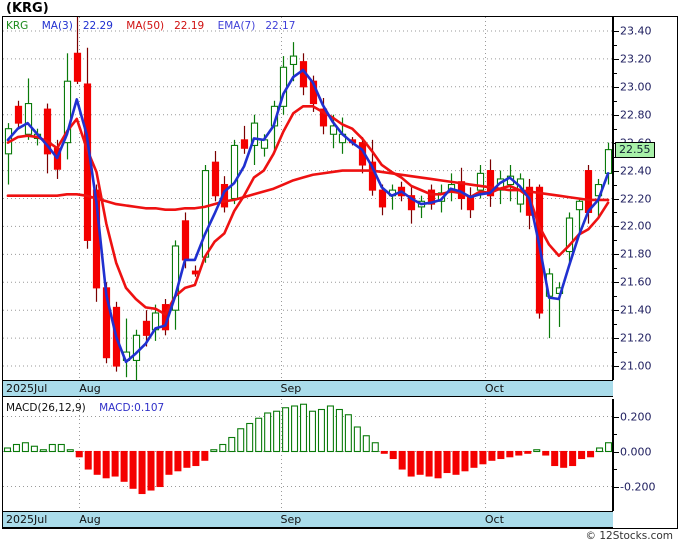  I want to click on macd-axis-tick-label: -0.200, so click(638, 486).